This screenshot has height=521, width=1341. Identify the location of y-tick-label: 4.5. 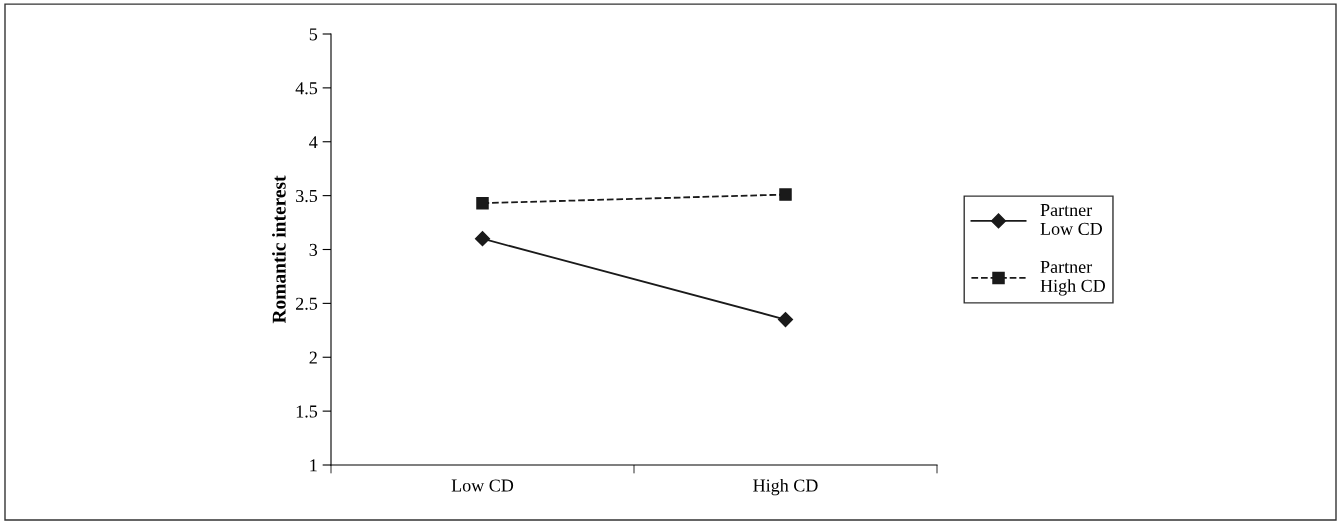
(306, 88).